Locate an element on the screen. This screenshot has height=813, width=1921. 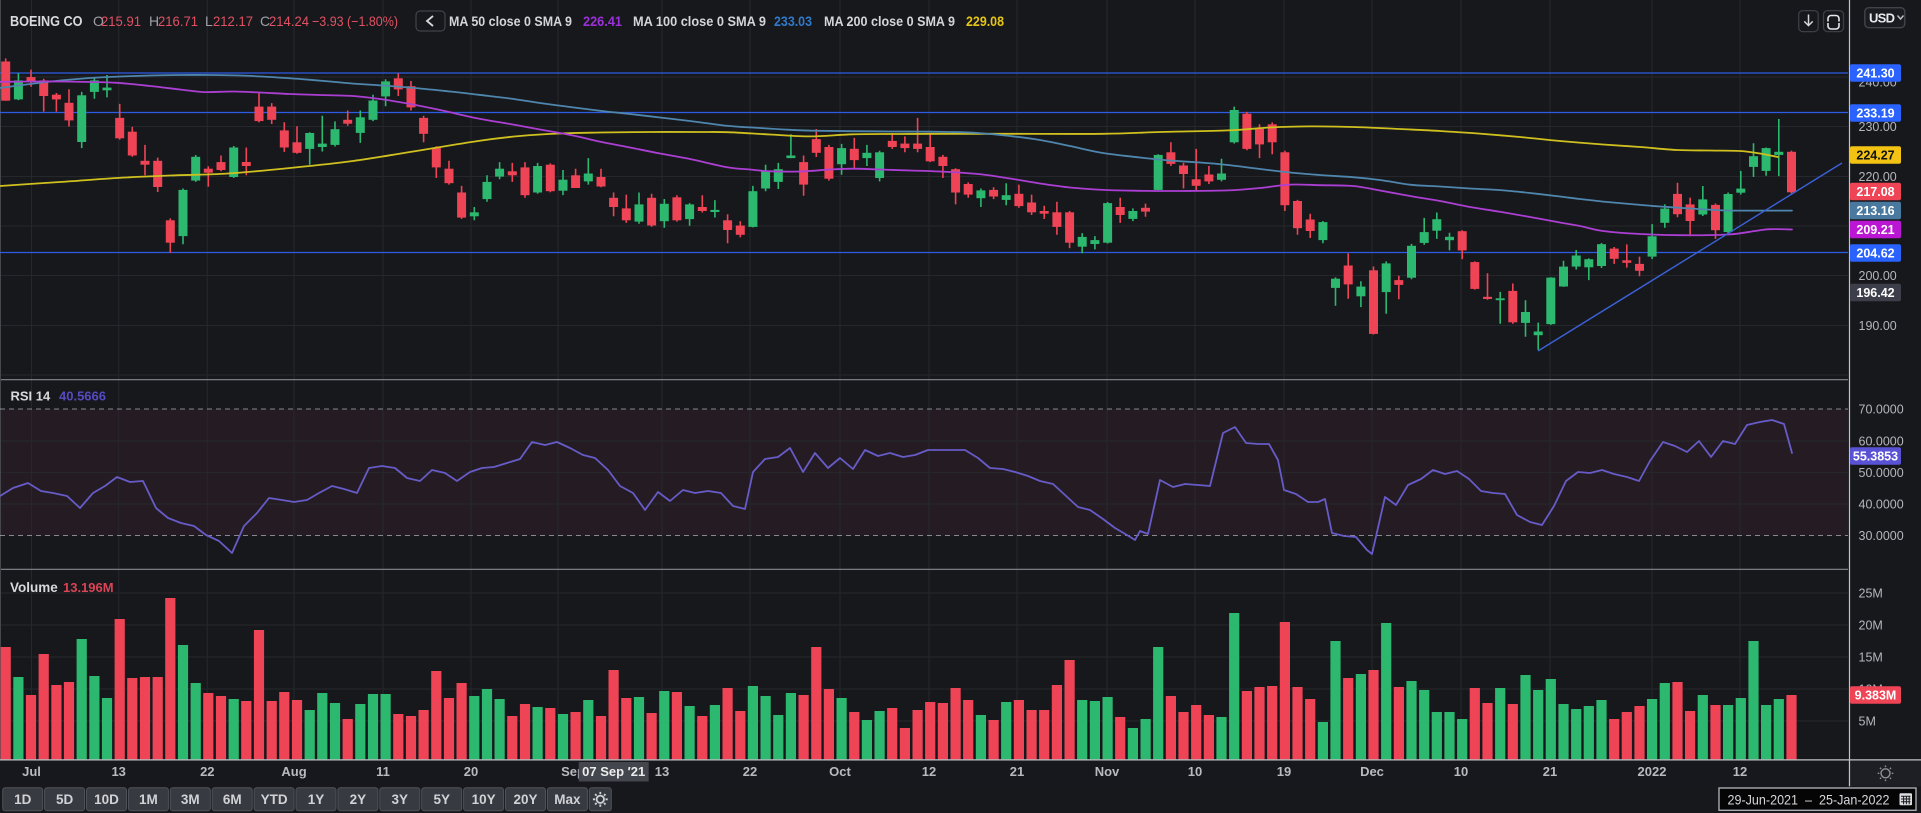
svg-text: 1Y is located at coordinates (316, 799).